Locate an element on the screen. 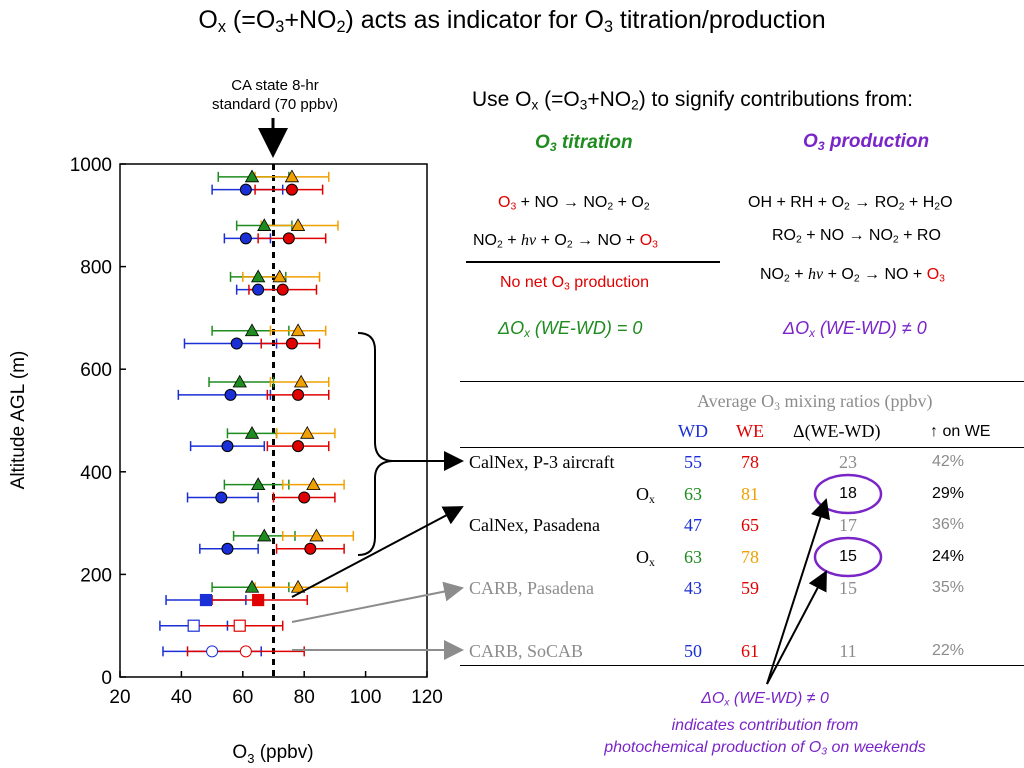 This screenshot has width=1024, height=768. titration-net: No net O3 production is located at coordinates (574, 283).